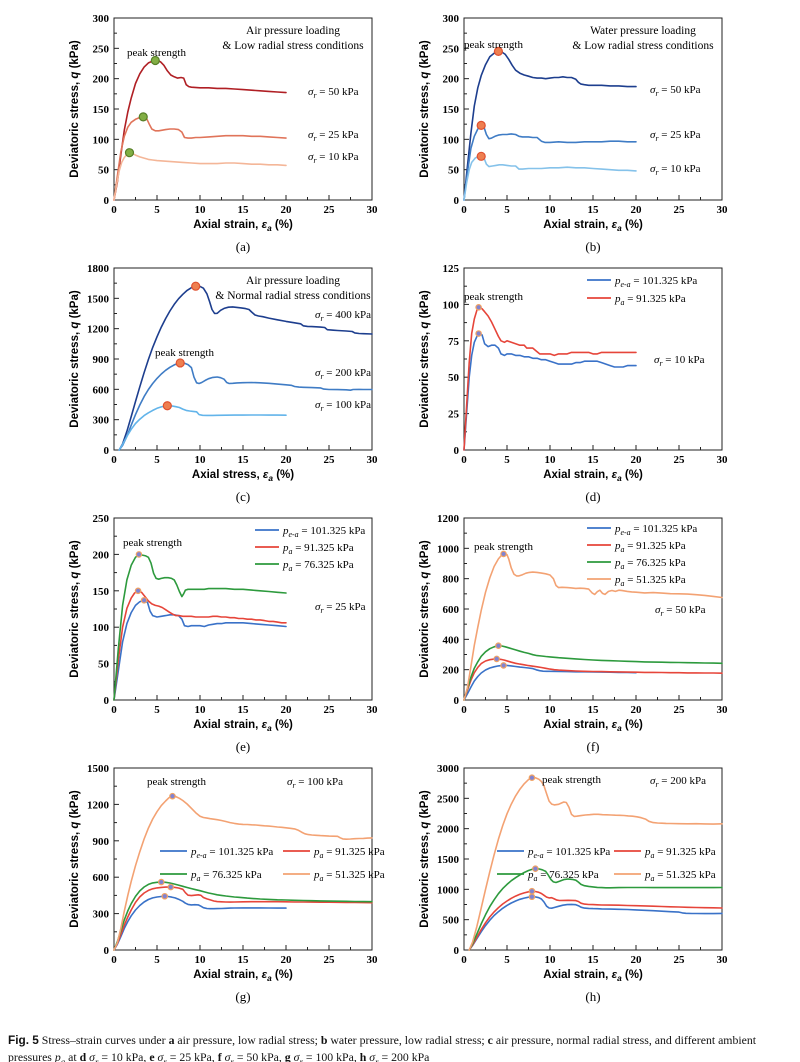 The height and width of the screenshot is (1062, 800). What do you see at coordinates (675, 91) in the screenshot?
I see `sigma-r-annotation-0: σr = 50 kPa` at bounding box center [675, 91].